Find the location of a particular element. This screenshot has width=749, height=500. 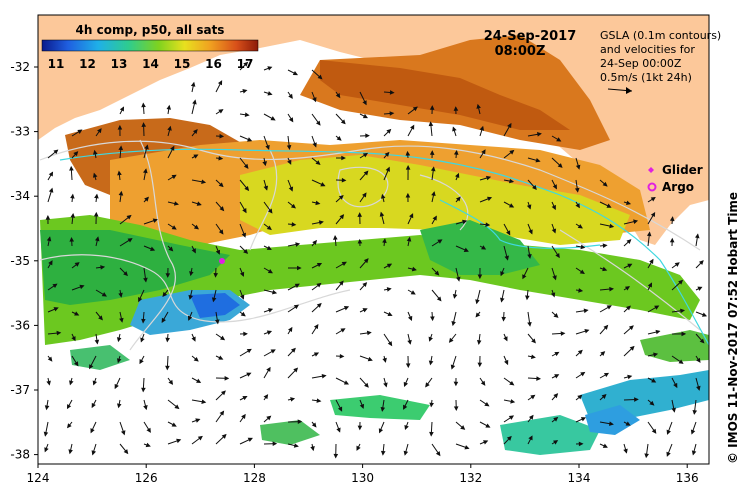

colorbar-tick-label: 16 is located at coordinates (213, 64).